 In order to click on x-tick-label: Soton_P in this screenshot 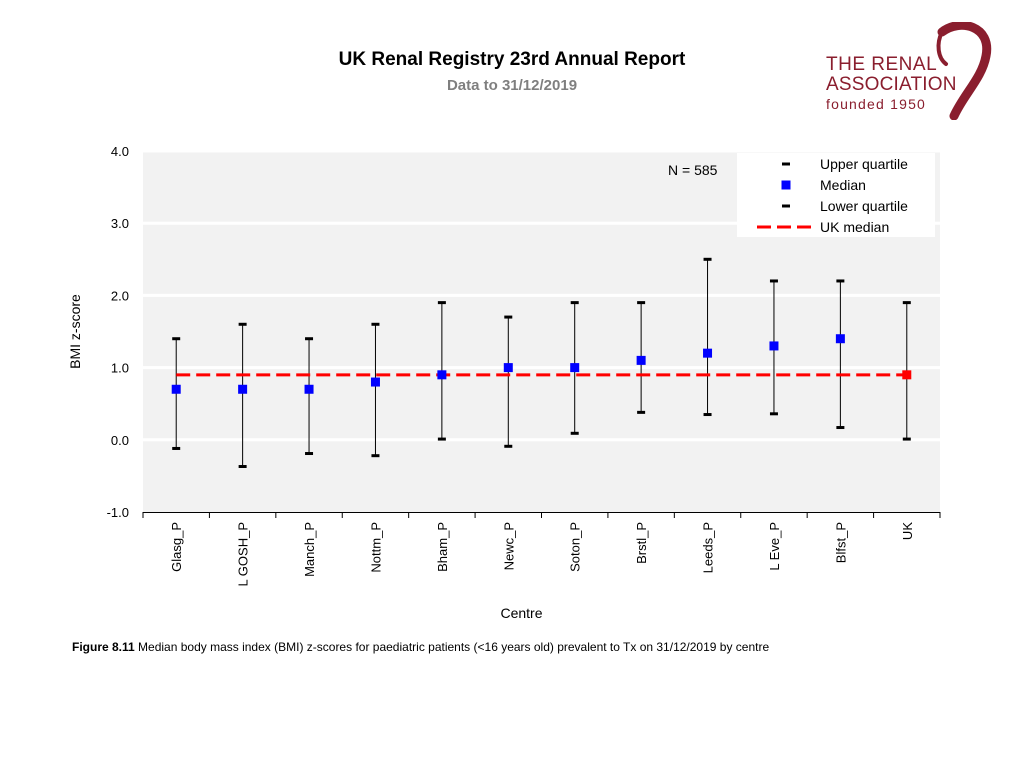, I will do `click(575, 547)`.